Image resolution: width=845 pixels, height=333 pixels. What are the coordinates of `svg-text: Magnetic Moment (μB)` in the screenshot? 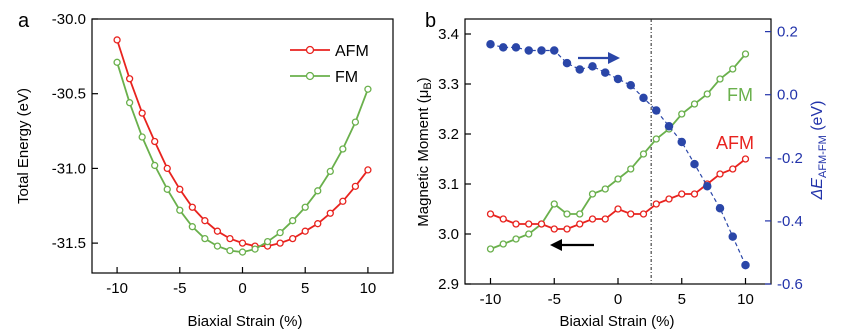 It's located at (424, 151).